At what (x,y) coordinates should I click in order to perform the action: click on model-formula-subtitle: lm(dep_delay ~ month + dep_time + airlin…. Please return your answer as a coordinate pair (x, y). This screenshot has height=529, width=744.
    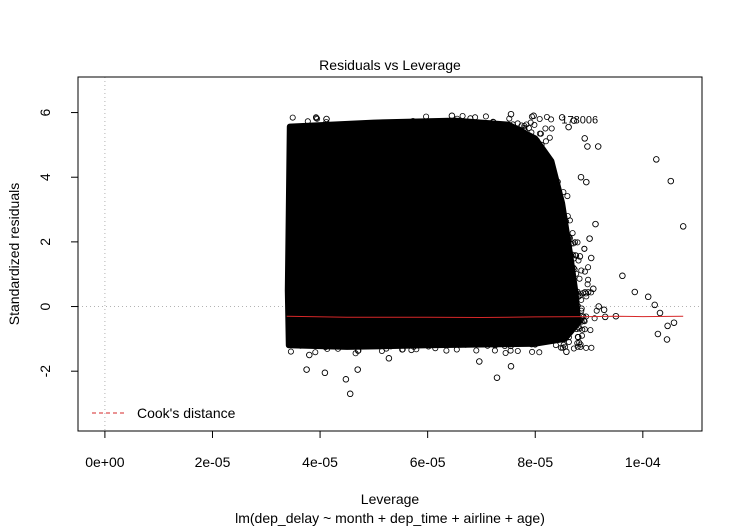
    Looking at the image, I should click on (390, 518).